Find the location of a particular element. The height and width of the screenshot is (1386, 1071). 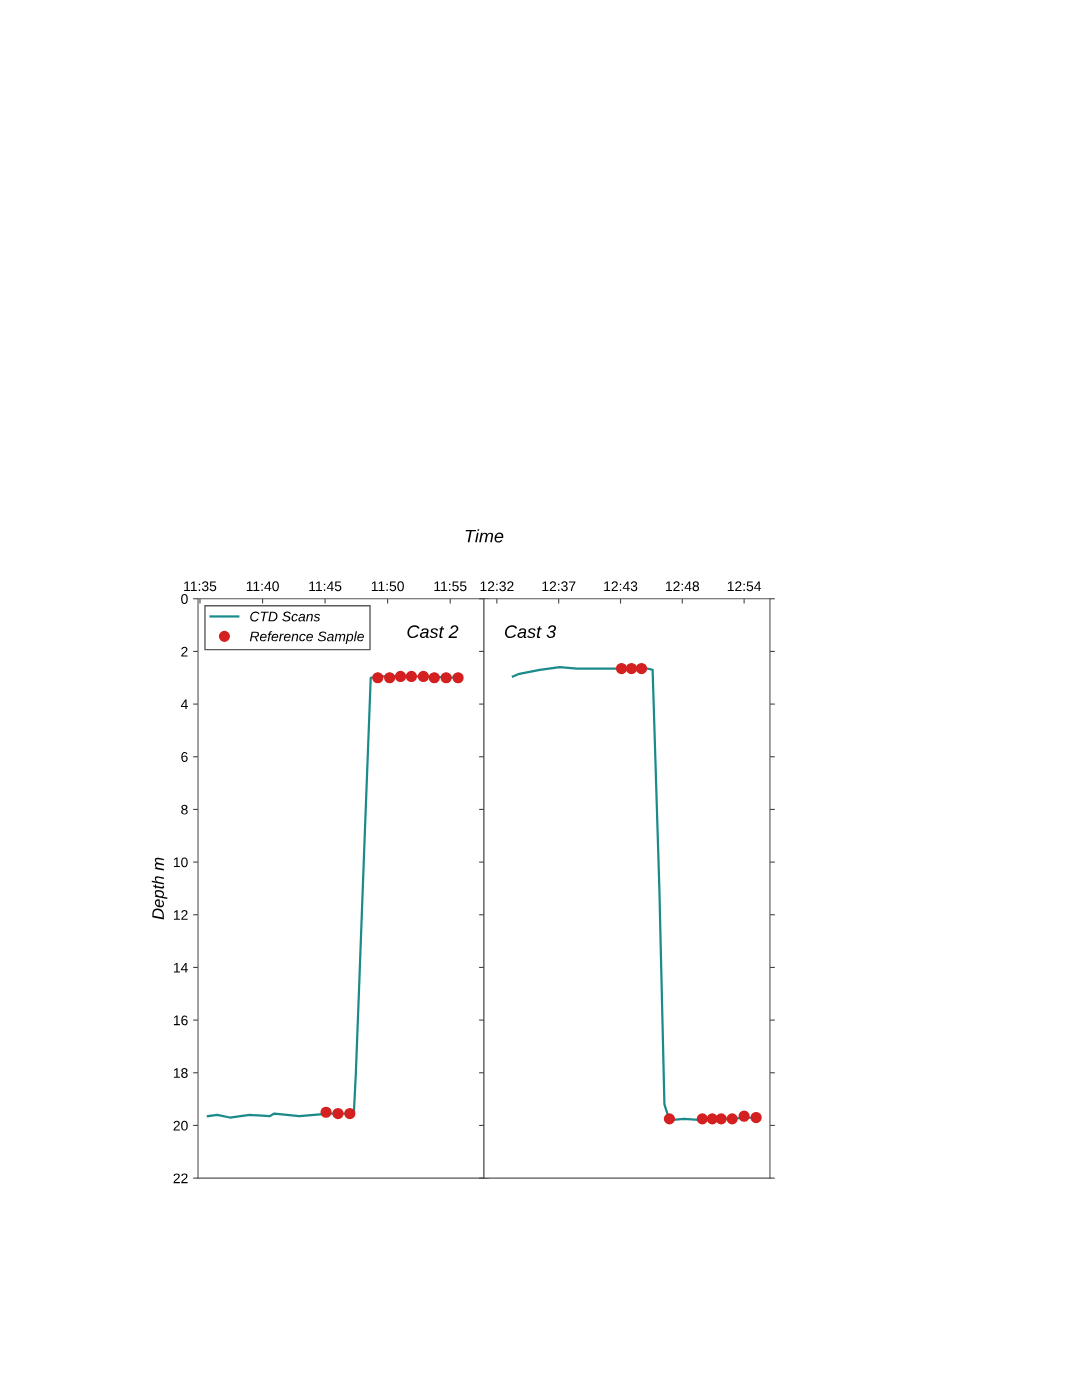

y-tick-label: 2 is located at coordinates (184, 651).